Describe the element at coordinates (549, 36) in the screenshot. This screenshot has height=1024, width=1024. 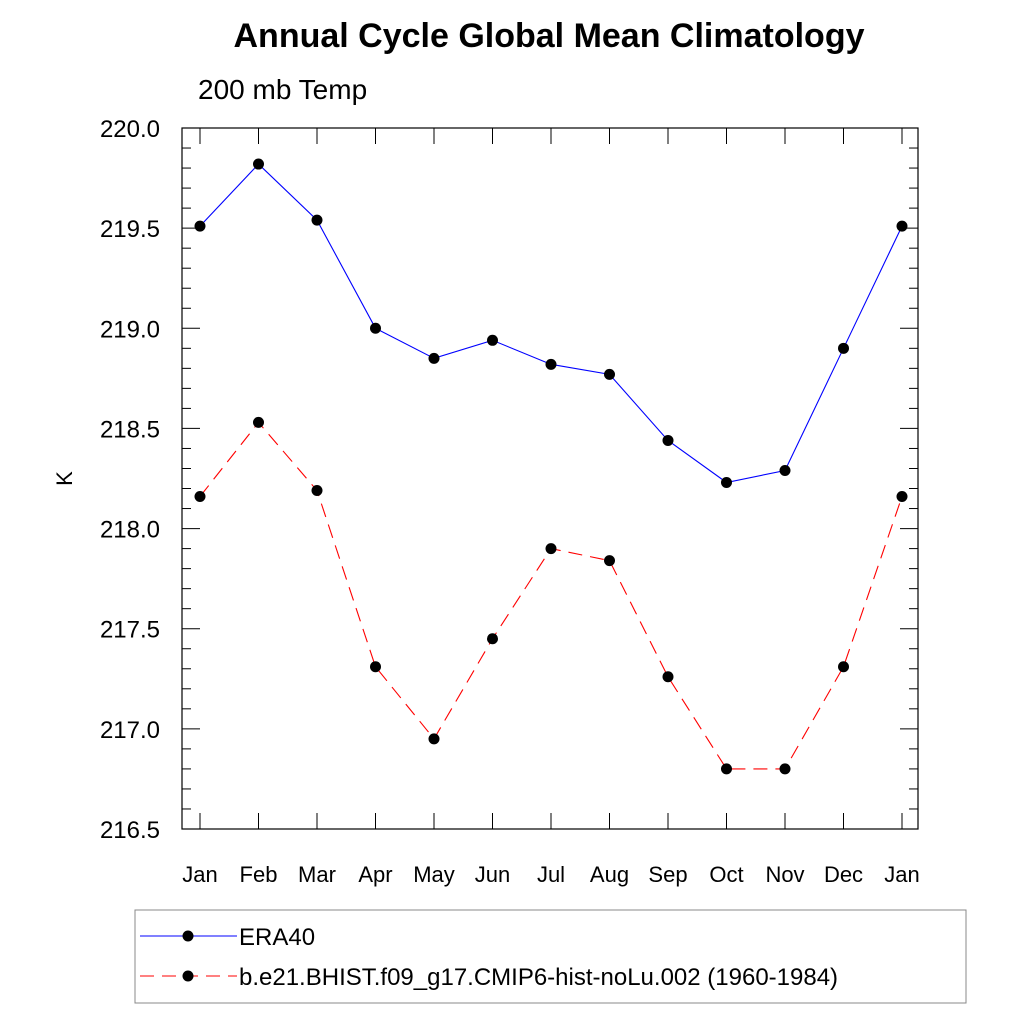
I see `chart-title: Annual Cycle Global Mean Climatology` at that location.